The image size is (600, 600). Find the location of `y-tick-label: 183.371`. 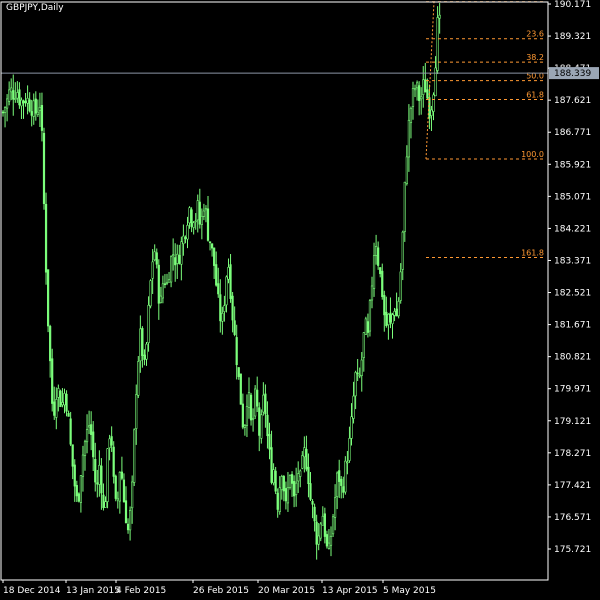

y-tick-label: 183.371 is located at coordinates (572, 261).